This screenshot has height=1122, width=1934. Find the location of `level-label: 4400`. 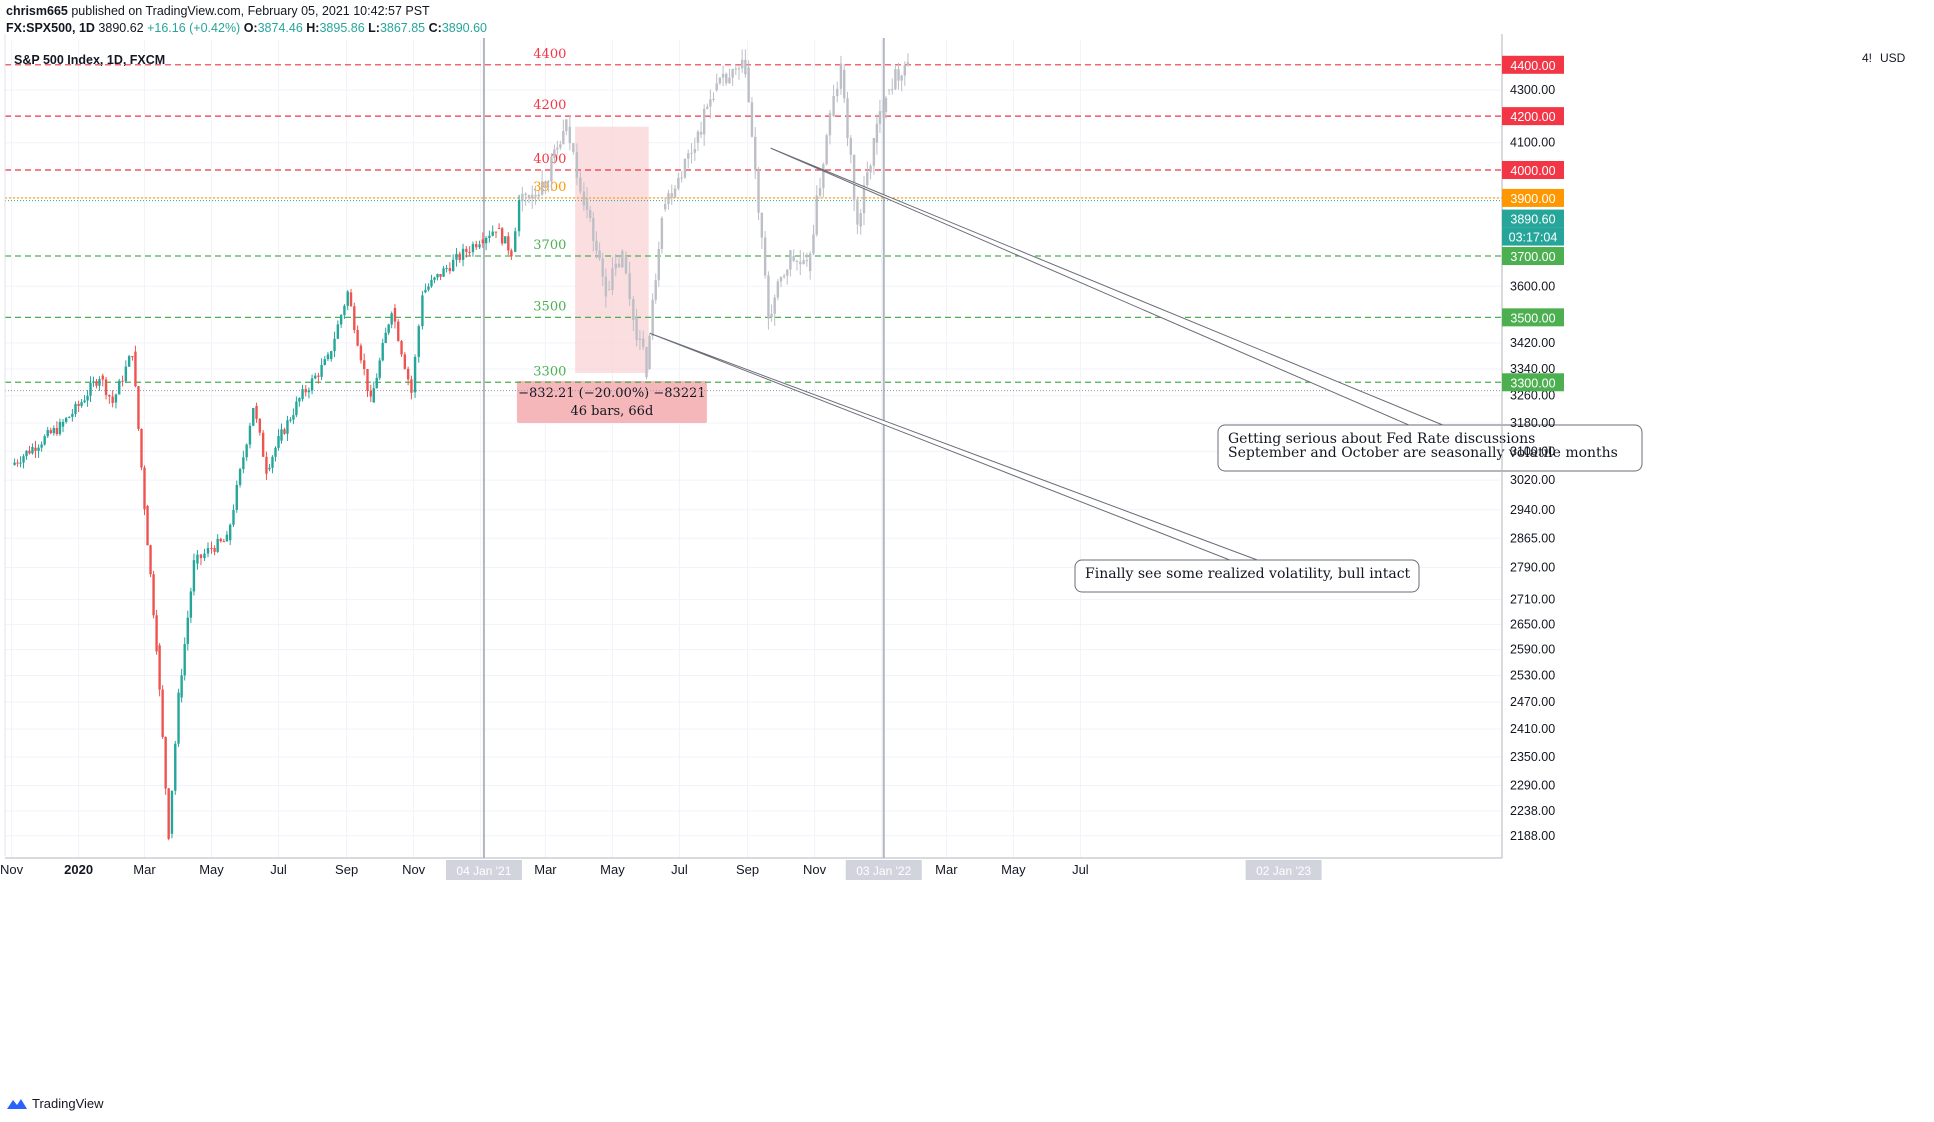

level-label: 4400 is located at coordinates (549, 54).